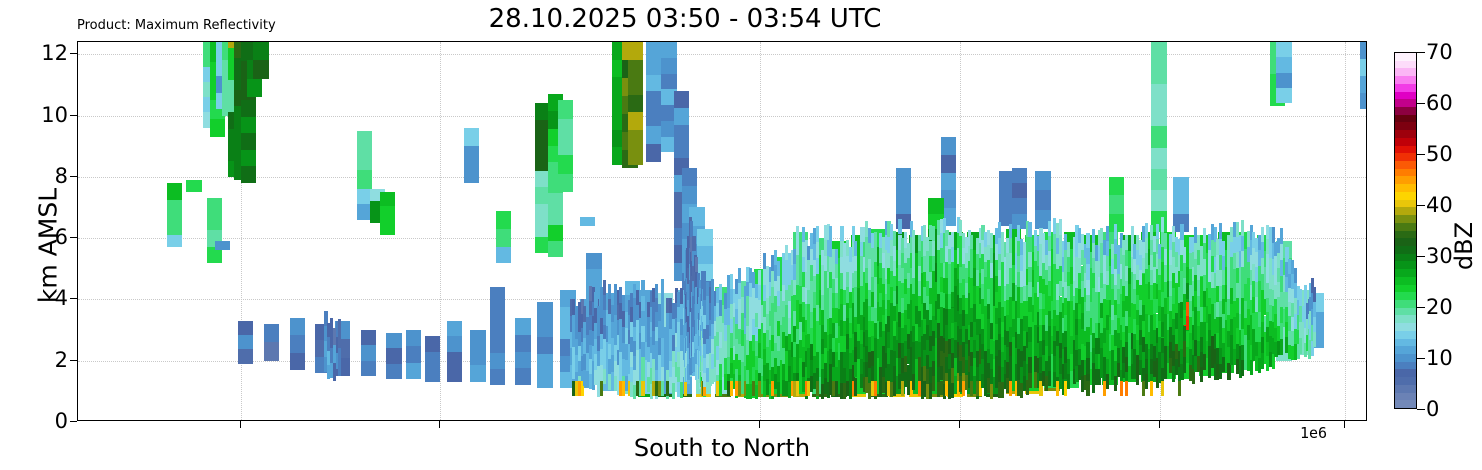  Describe the element at coordinates (441, 231) in the screenshot. I see `gridline-vertical` at that location.